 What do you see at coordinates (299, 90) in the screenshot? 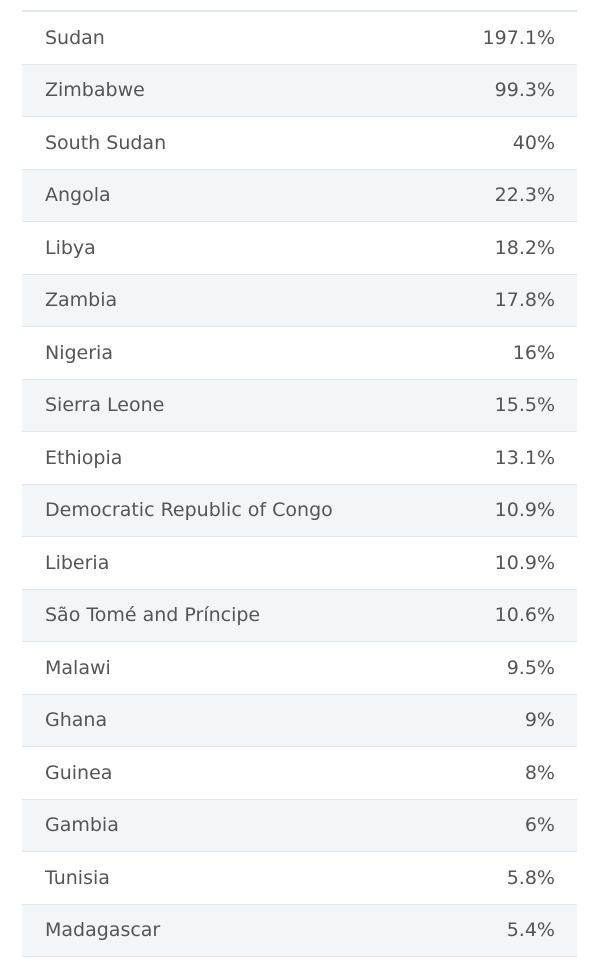
I see `table-row: Zimbabwe 99.3%` at bounding box center [299, 90].